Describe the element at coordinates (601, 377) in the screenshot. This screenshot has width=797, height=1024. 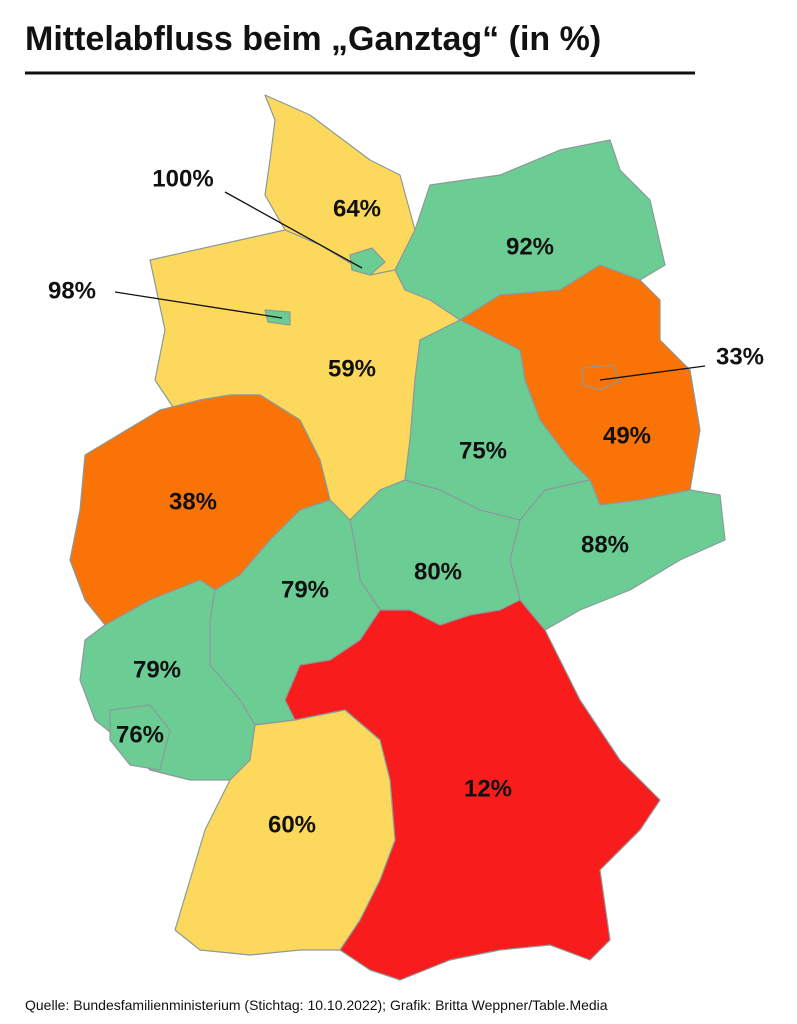
I see `berlin` at that location.